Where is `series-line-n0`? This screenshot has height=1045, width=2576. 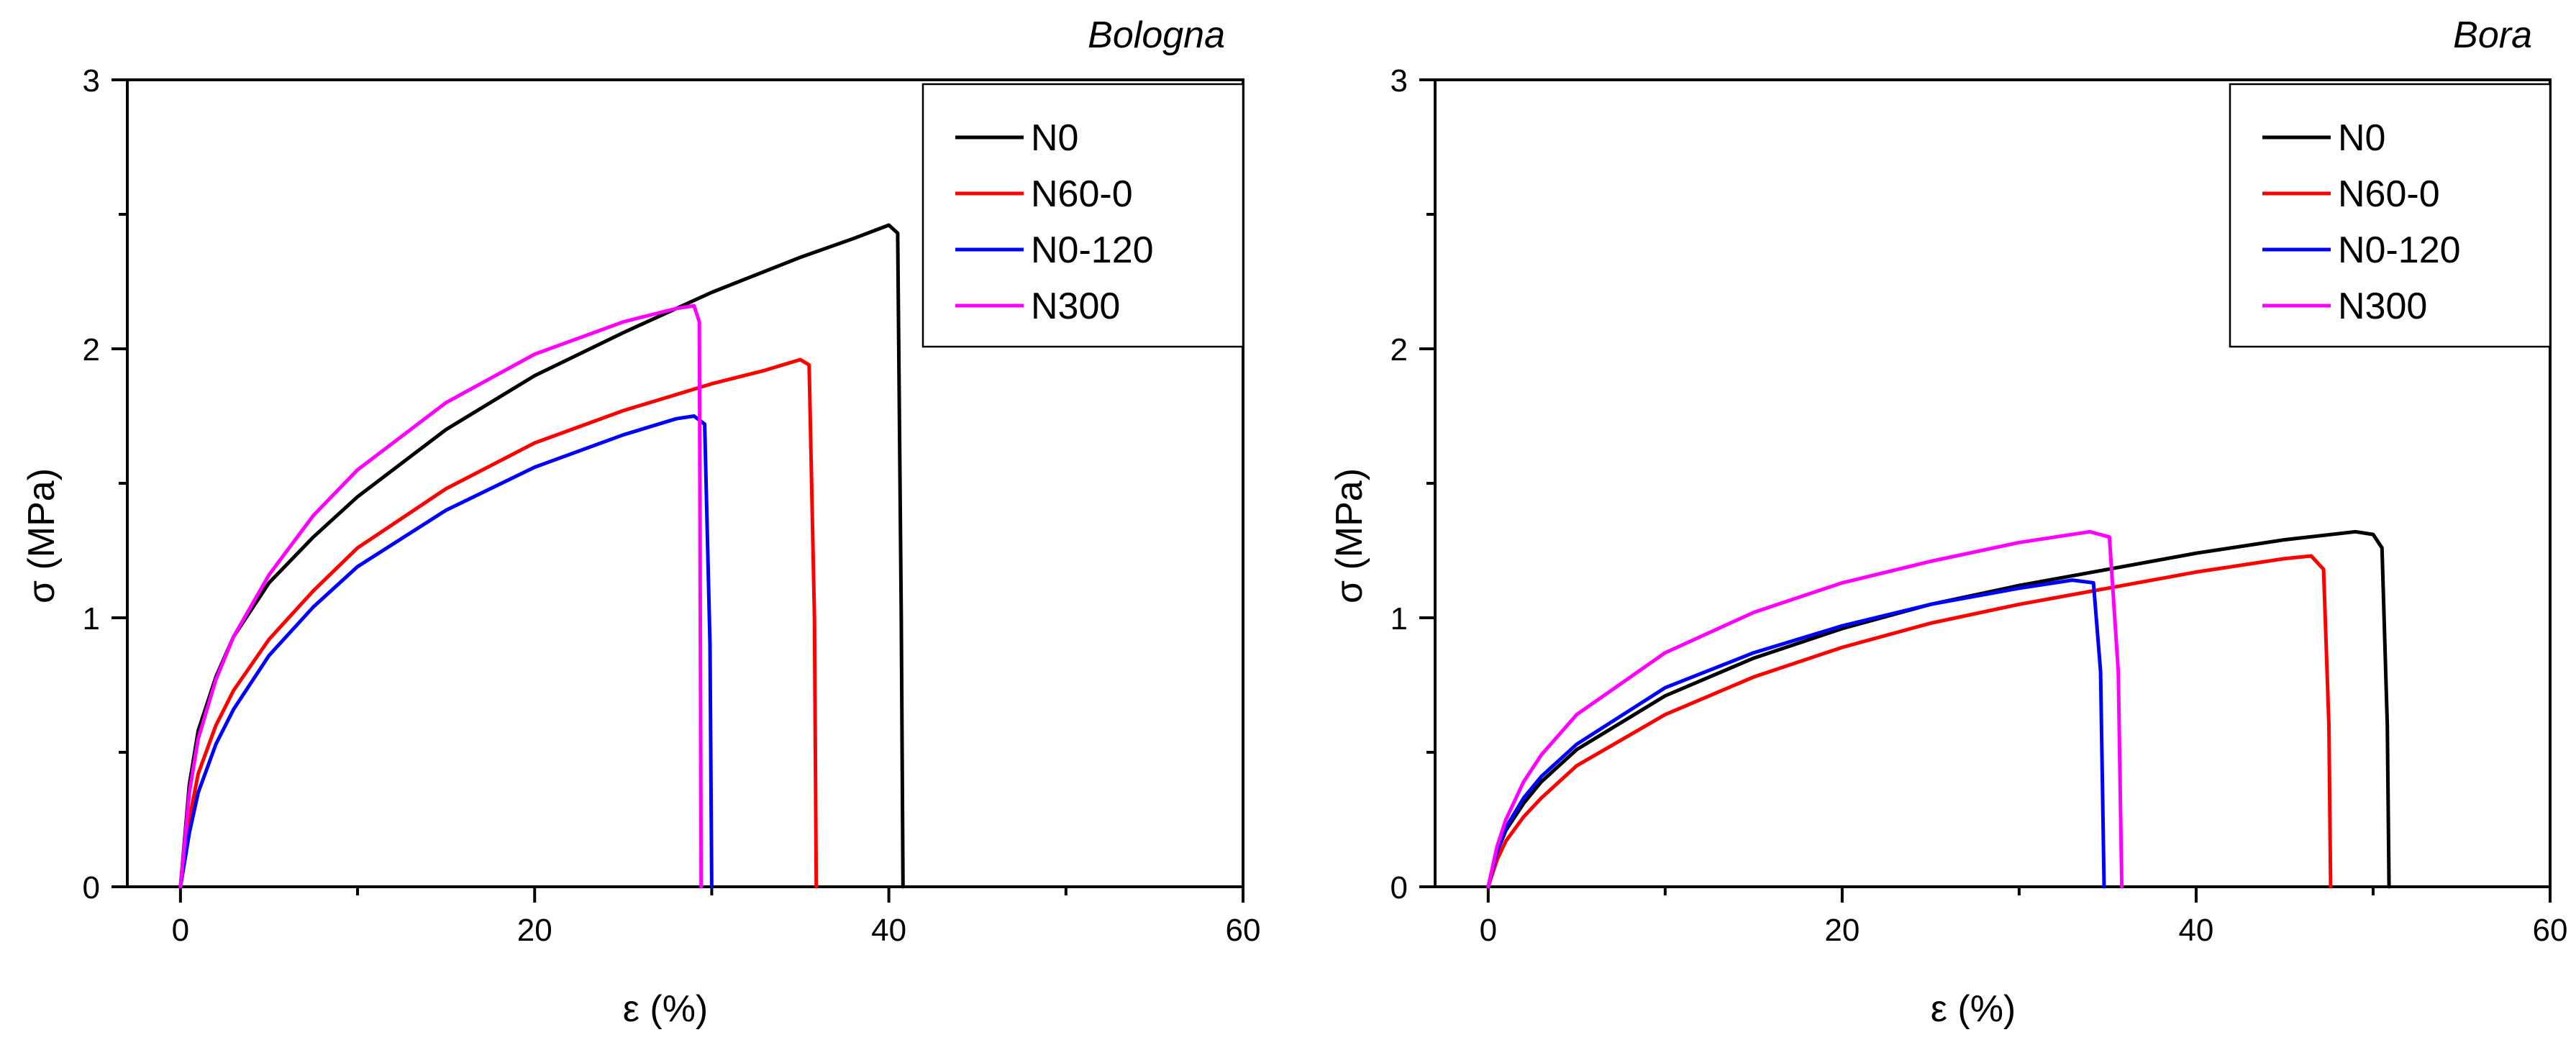
series-line-n0 is located at coordinates (1939, 709).